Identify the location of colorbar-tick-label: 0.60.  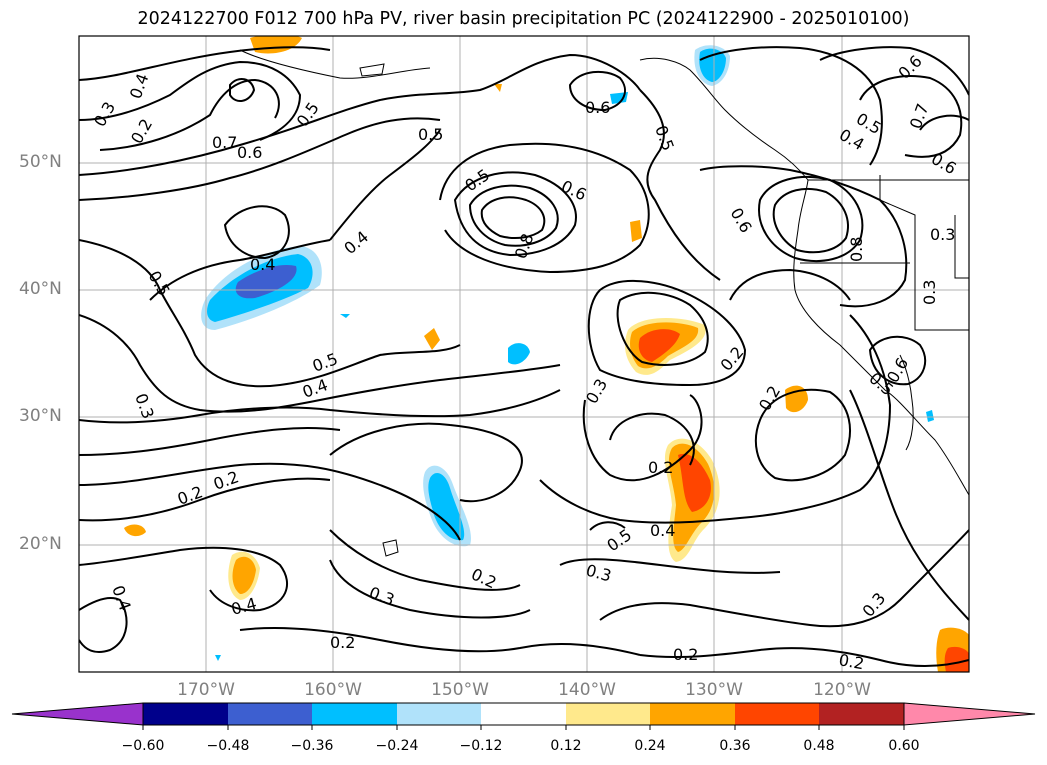
(904, 746).